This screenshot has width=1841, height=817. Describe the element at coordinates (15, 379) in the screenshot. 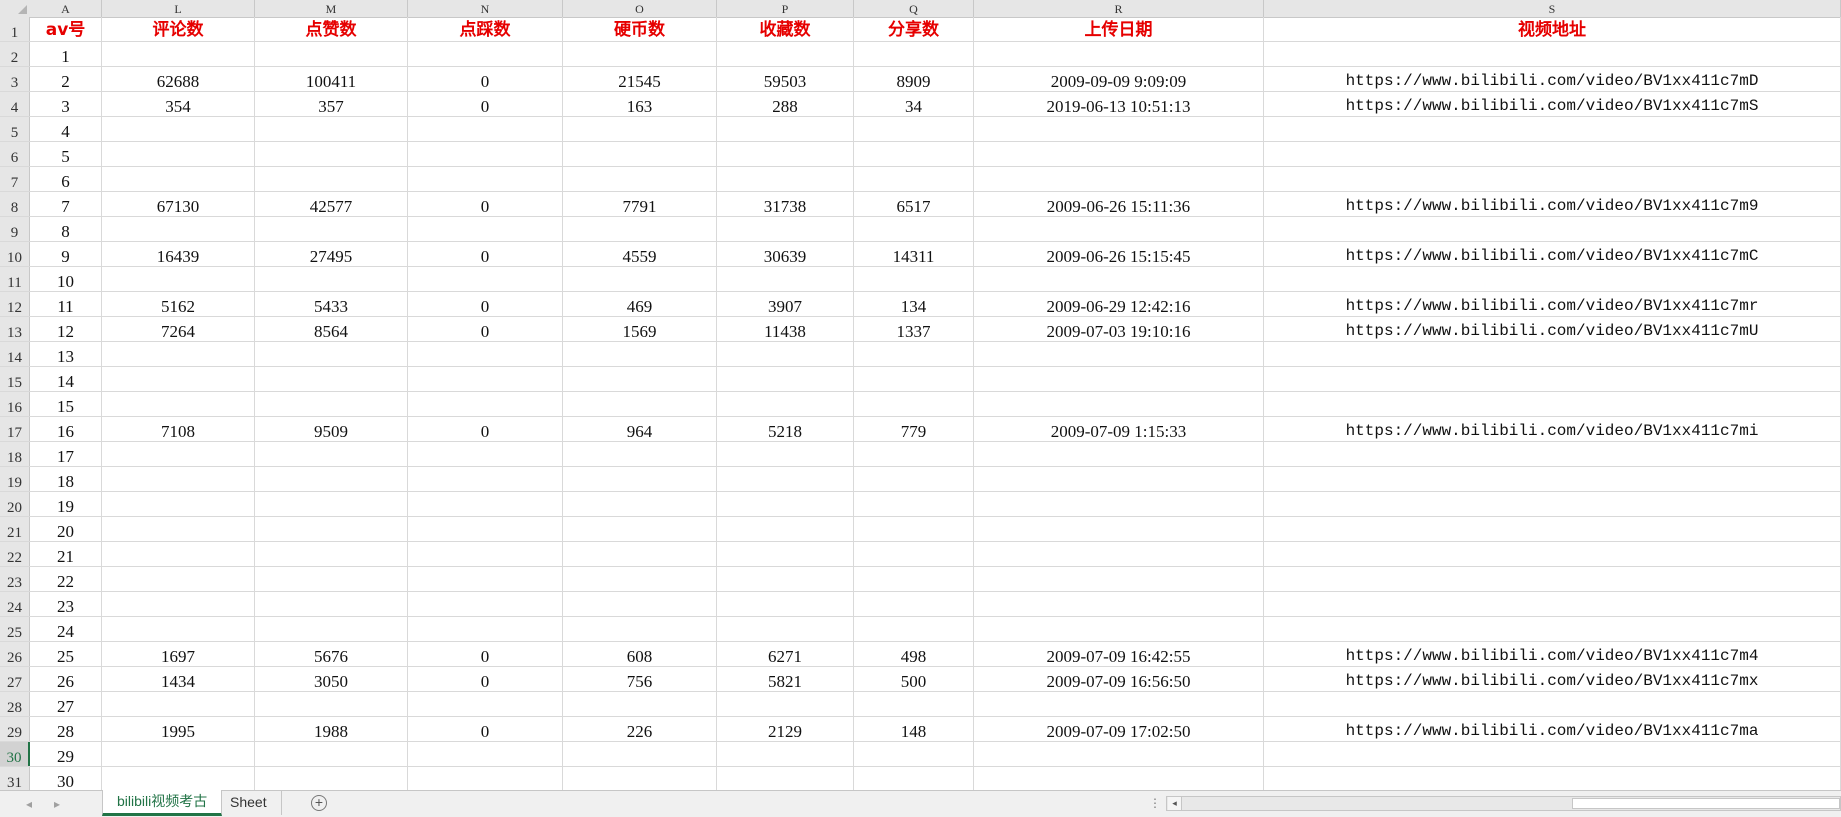

I see `row-number: 15` at that location.